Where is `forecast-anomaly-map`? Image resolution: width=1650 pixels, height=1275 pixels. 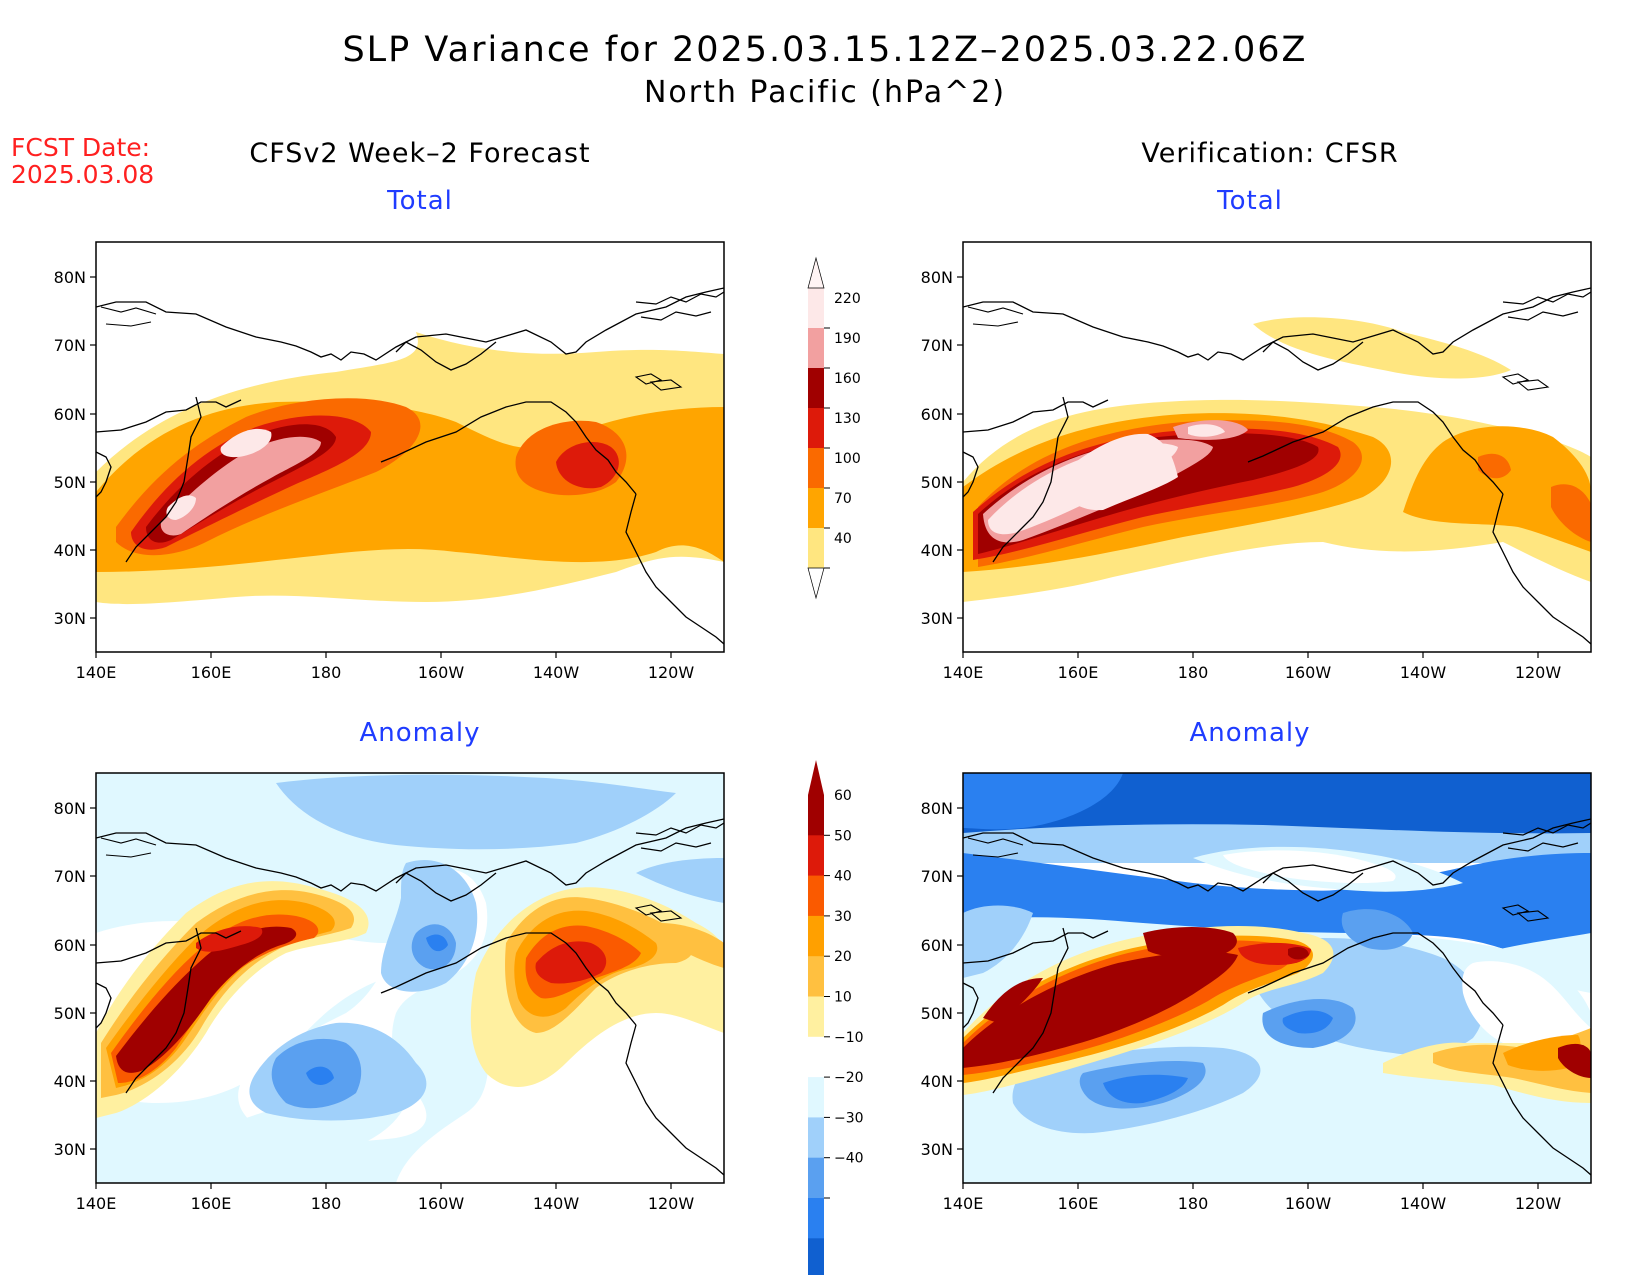
forecast-anomaly-map is located at coordinates (407, 981).